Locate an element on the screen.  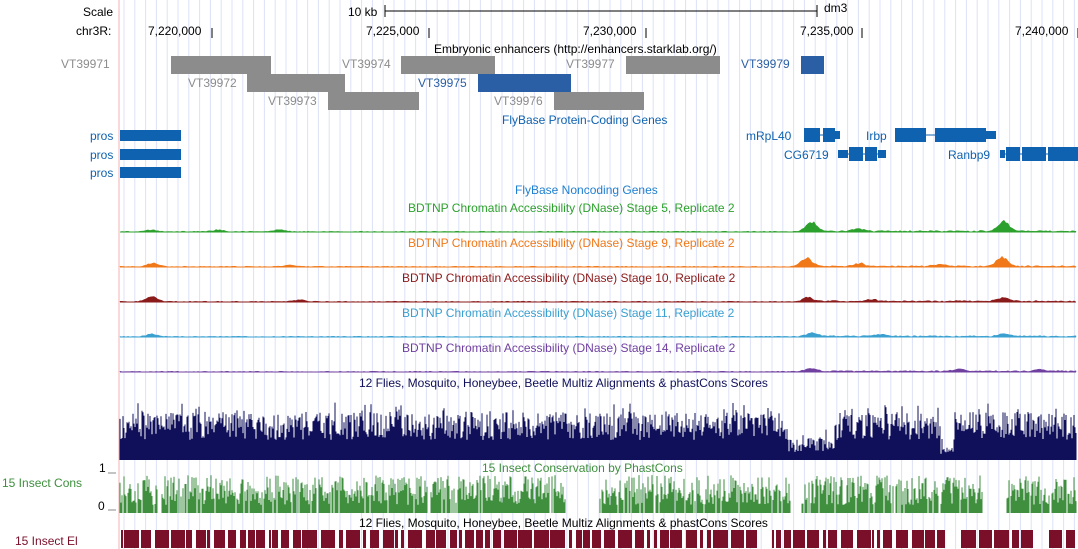
noncoding-track-title: FlyBase Noncoding Genes is located at coordinates (586, 190).